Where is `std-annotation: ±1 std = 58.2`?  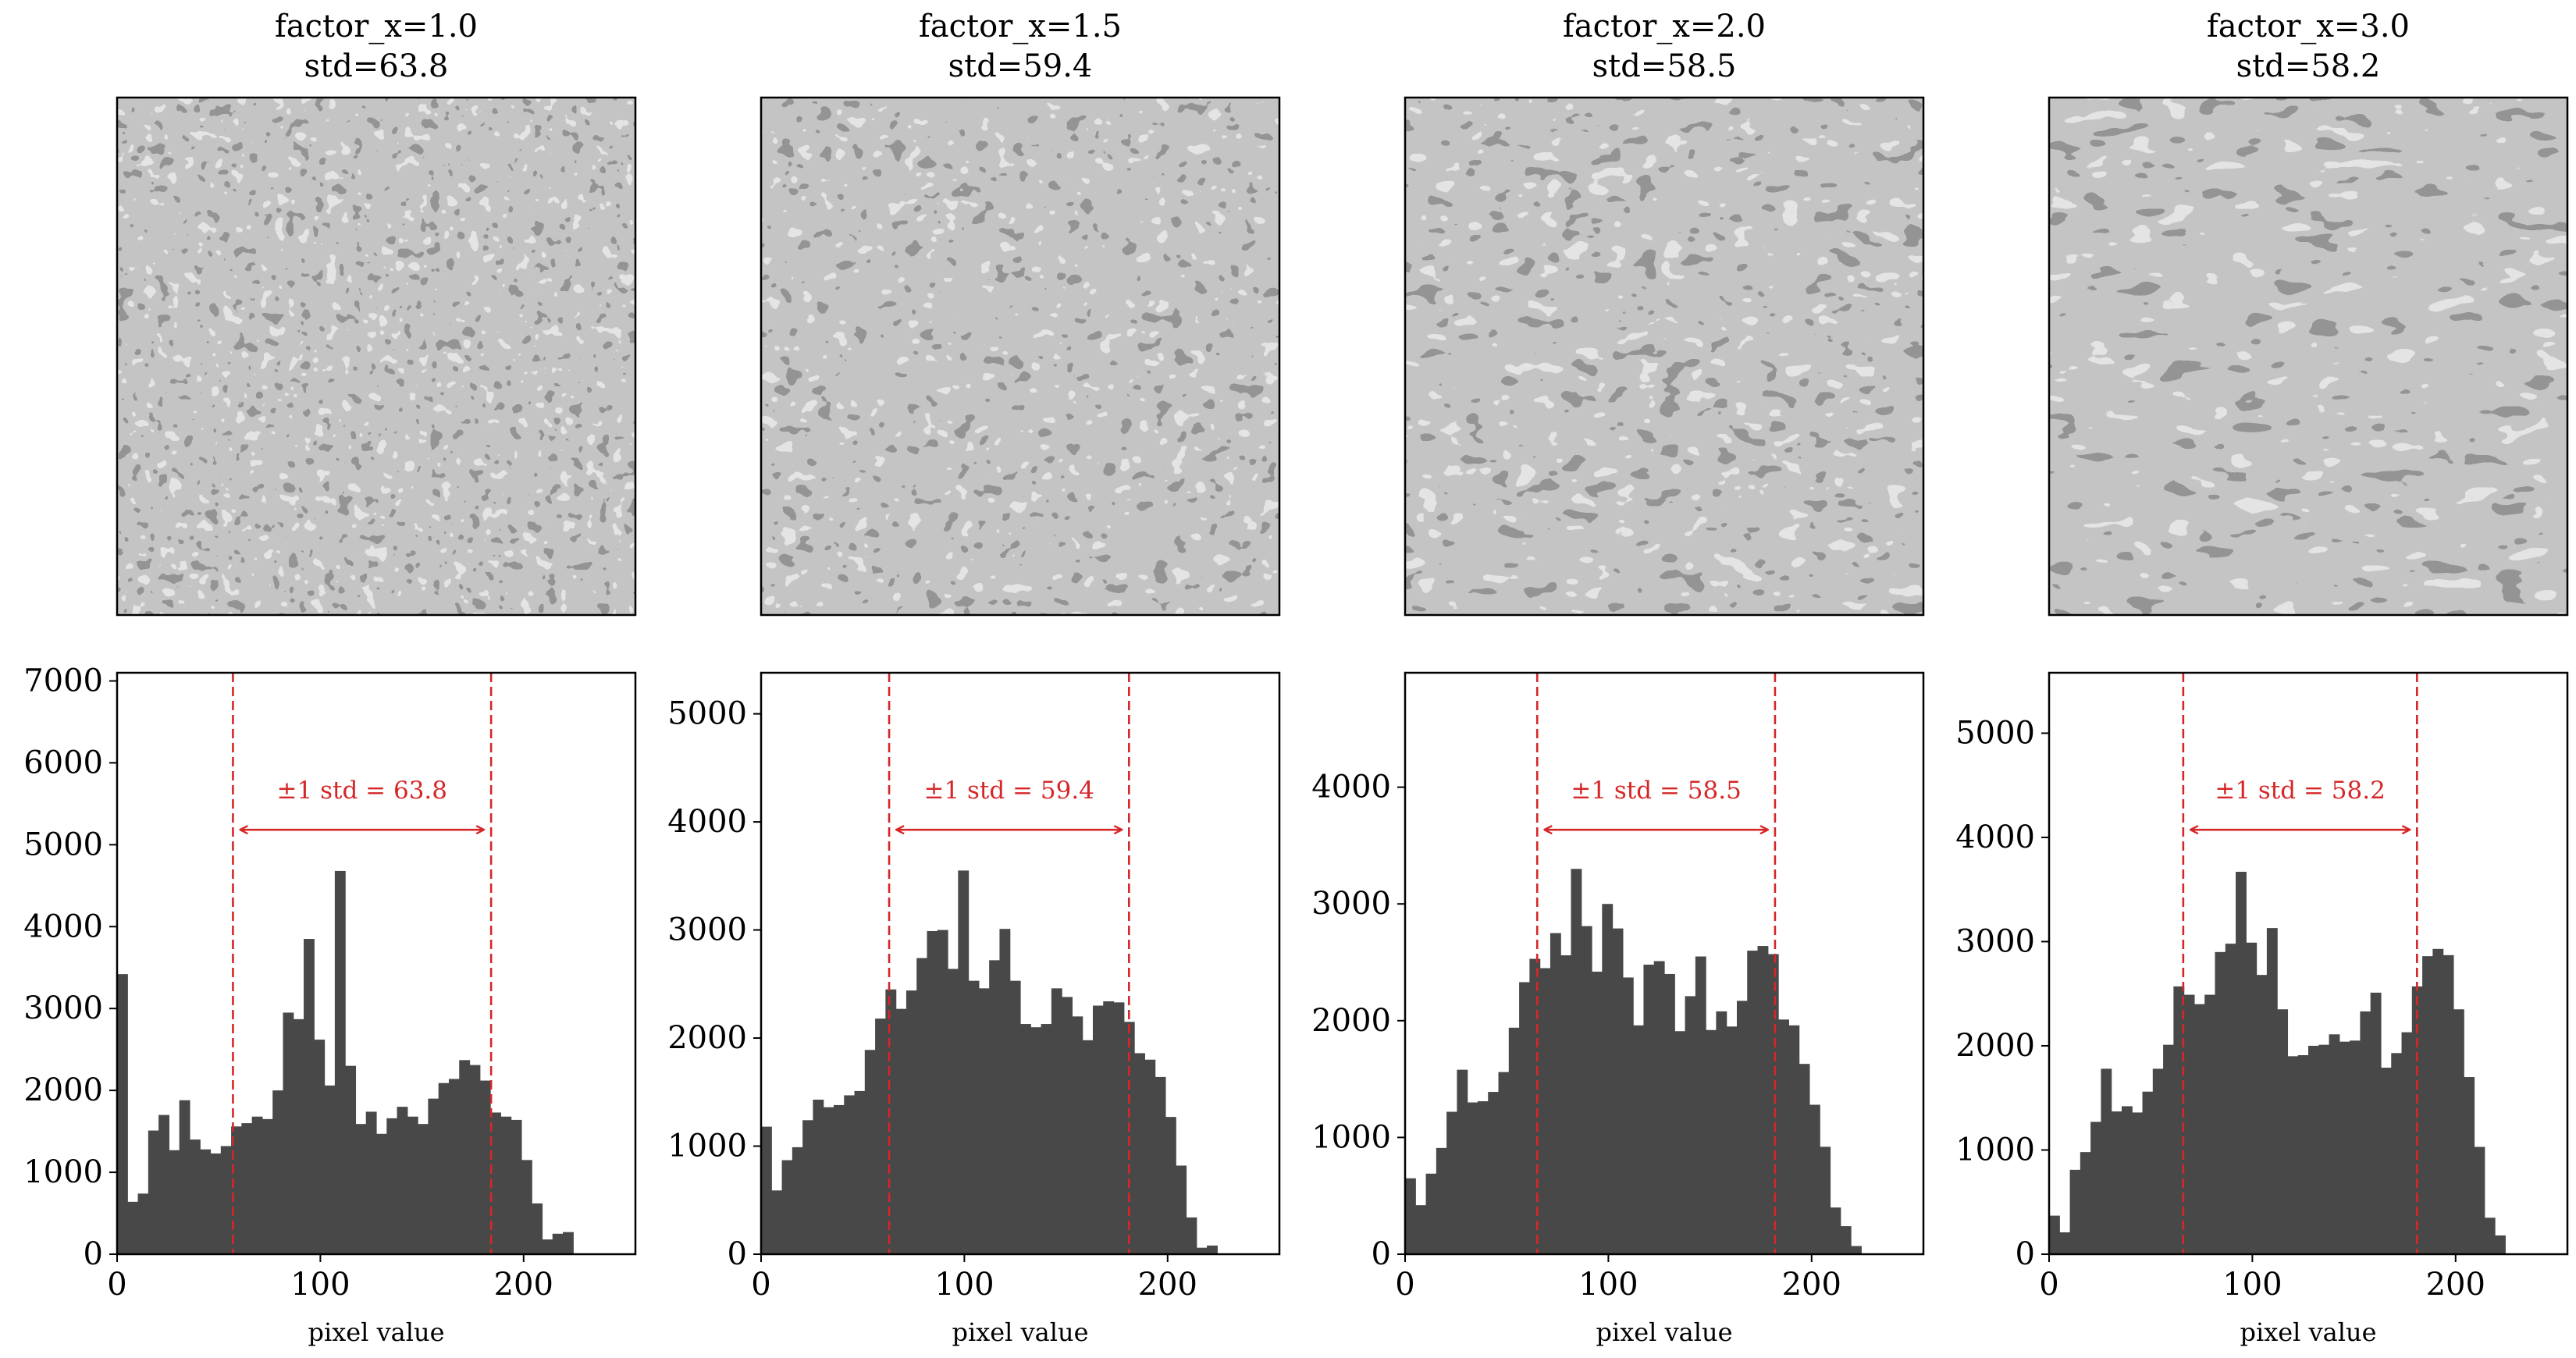 std-annotation: ±1 std = 58.2 is located at coordinates (2300, 791).